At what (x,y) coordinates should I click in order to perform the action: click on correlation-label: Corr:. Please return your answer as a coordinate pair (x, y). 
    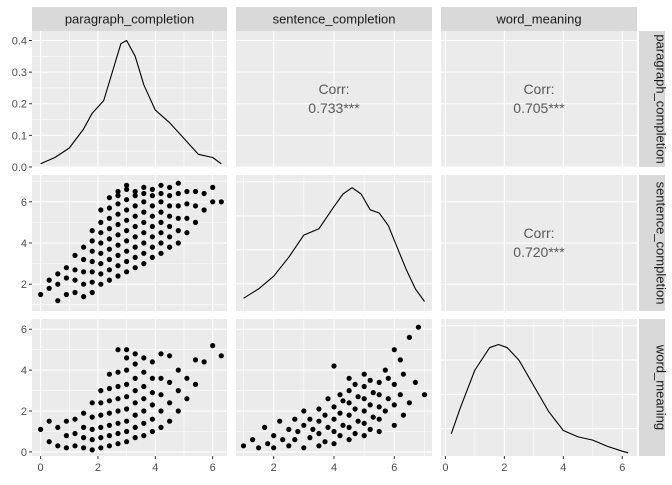
    Looking at the image, I should click on (538, 89).